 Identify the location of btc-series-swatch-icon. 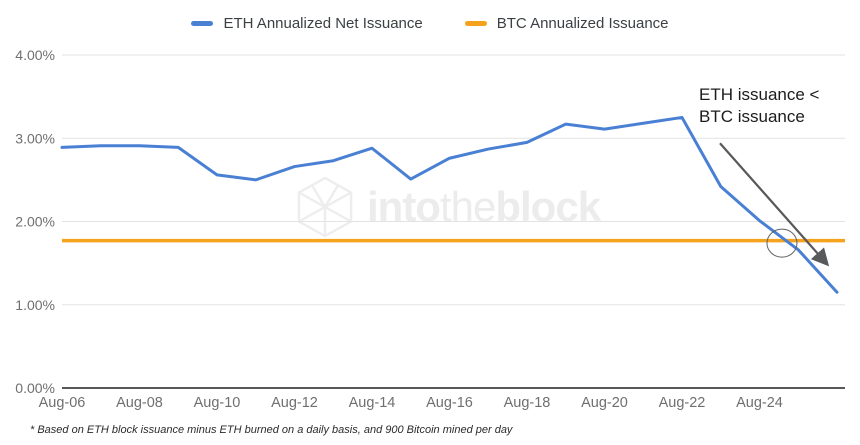
(475, 23).